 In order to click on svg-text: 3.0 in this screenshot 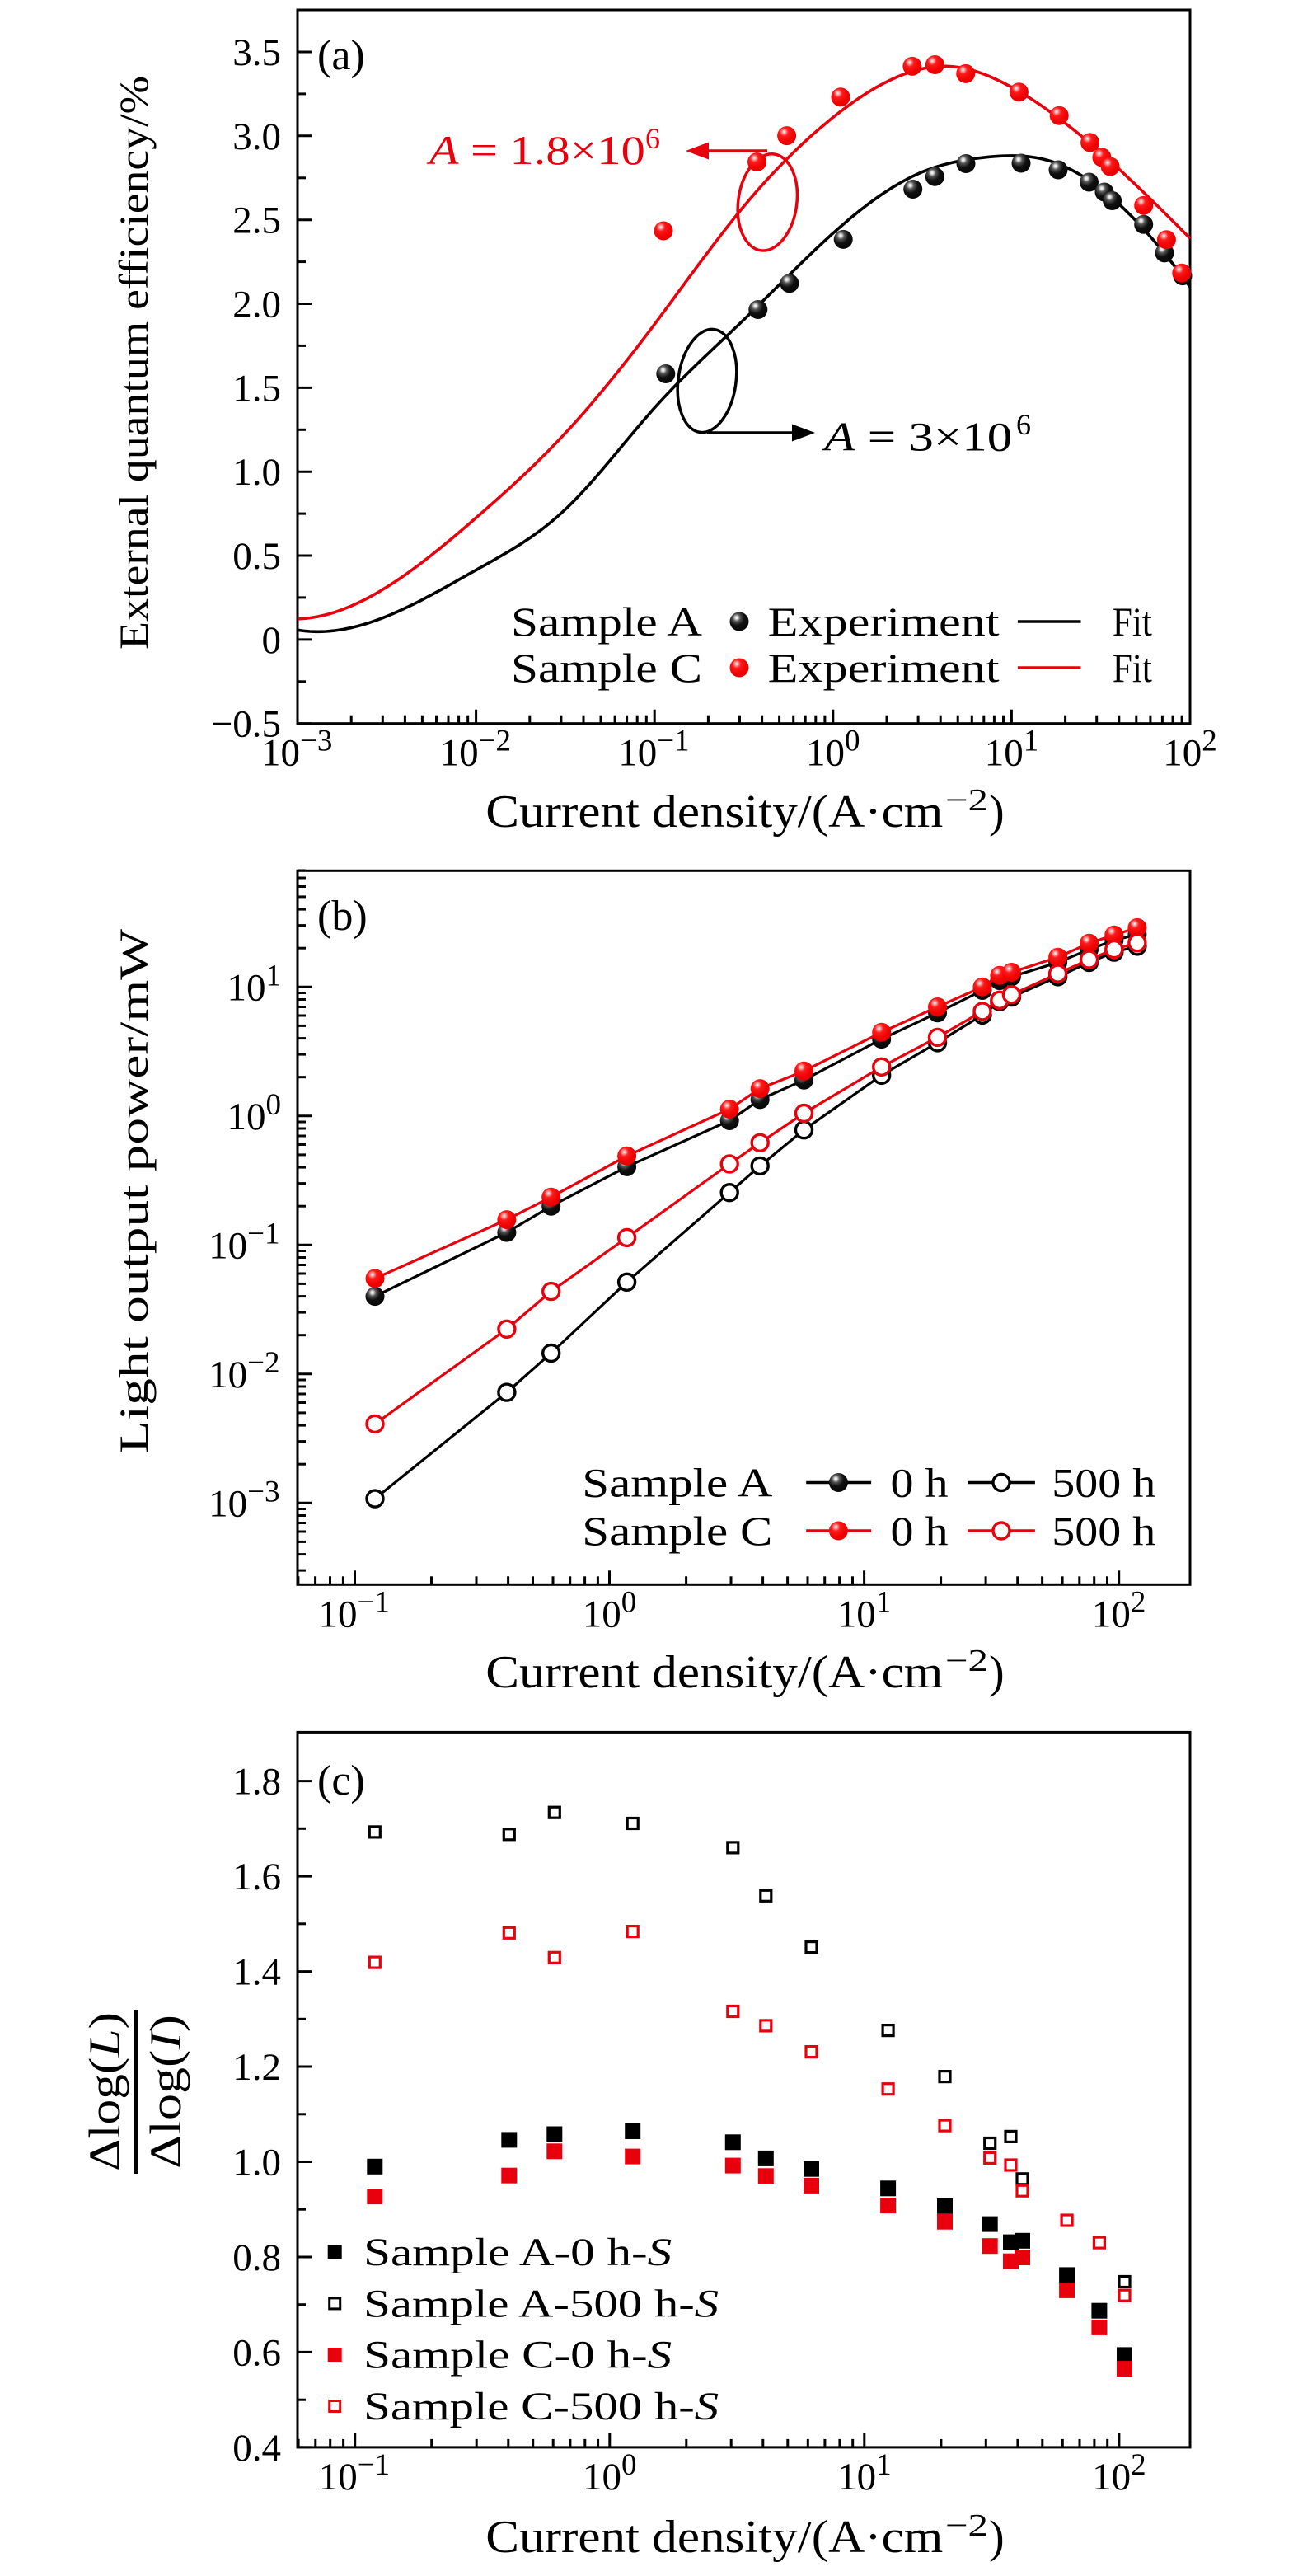, I will do `click(256, 136)`.